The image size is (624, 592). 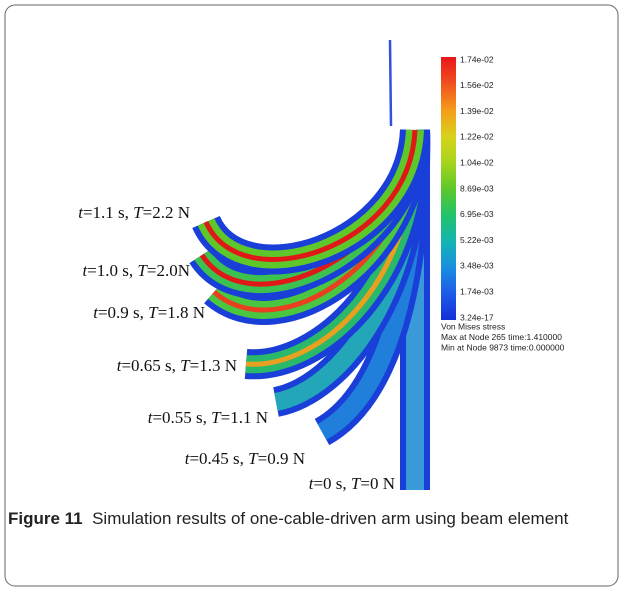 What do you see at coordinates (213, 365) in the screenshot?
I see `label-part: =1.3 N` at bounding box center [213, 365].